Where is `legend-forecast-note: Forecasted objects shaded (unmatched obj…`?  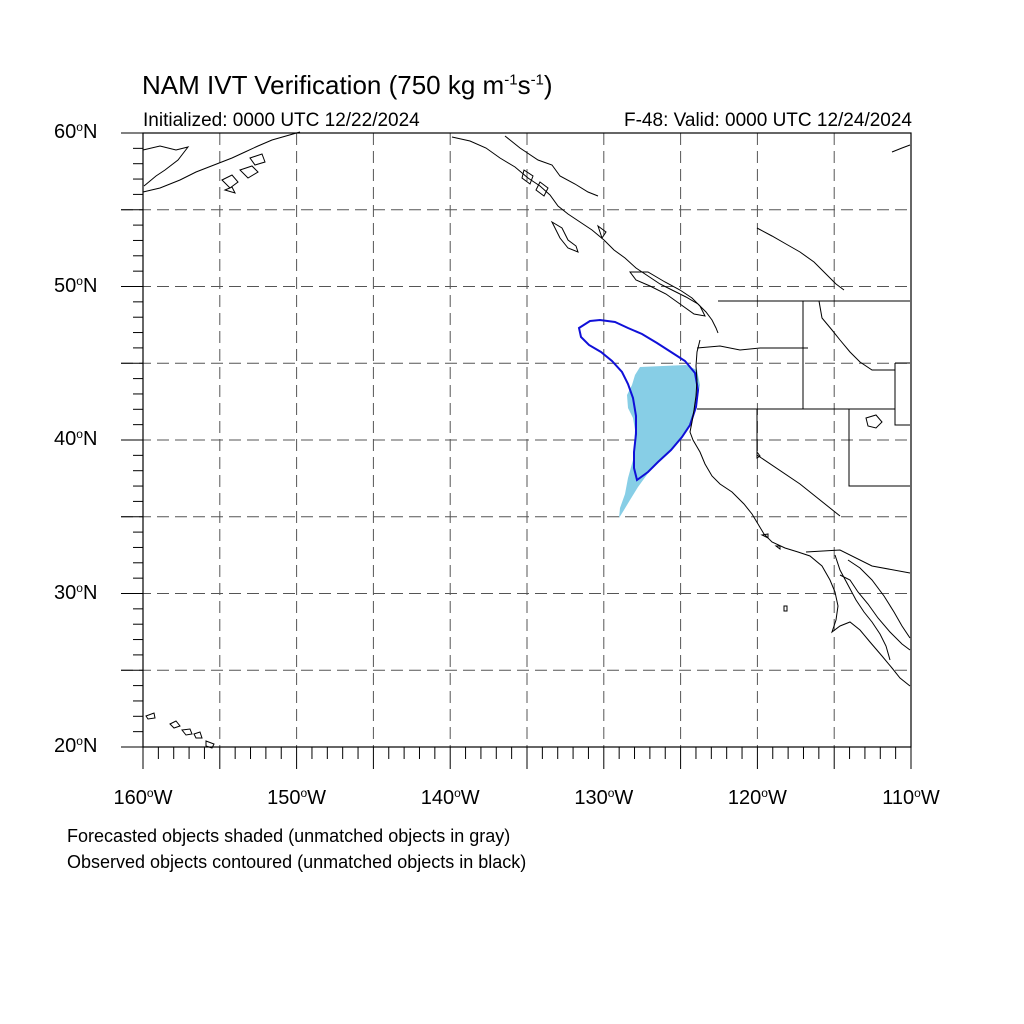 legend-forecast-note: Forecasted objects shaded (unmatched obj… is located at coordinates (289, 836).